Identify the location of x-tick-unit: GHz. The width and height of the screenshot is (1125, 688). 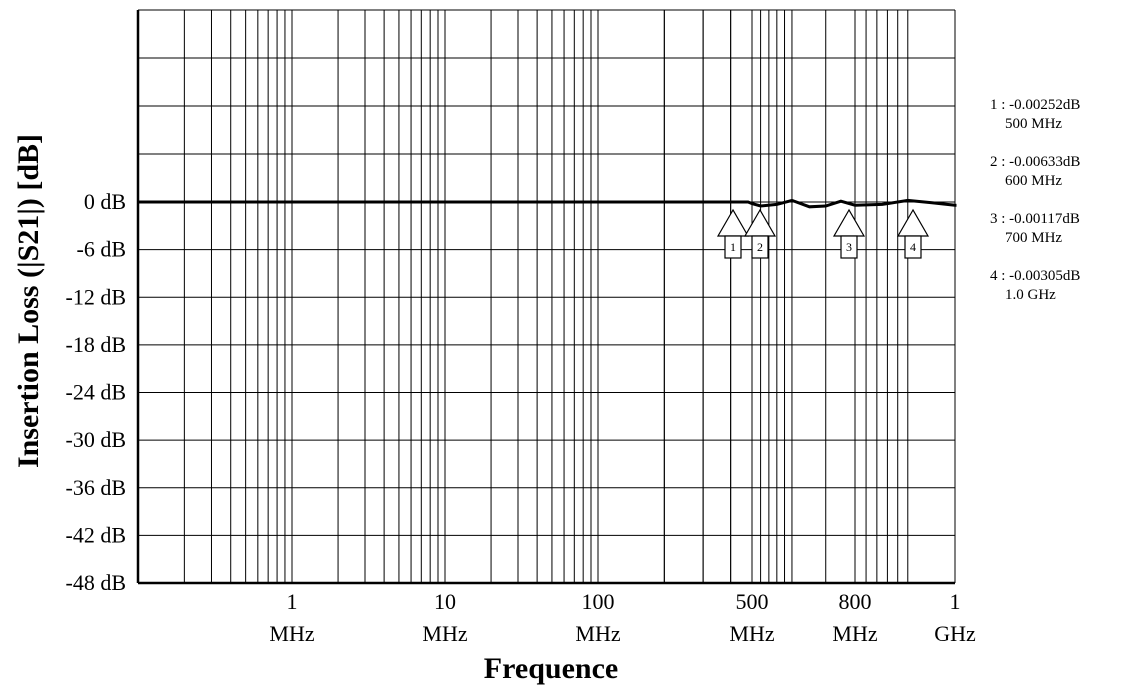
(955, 633).